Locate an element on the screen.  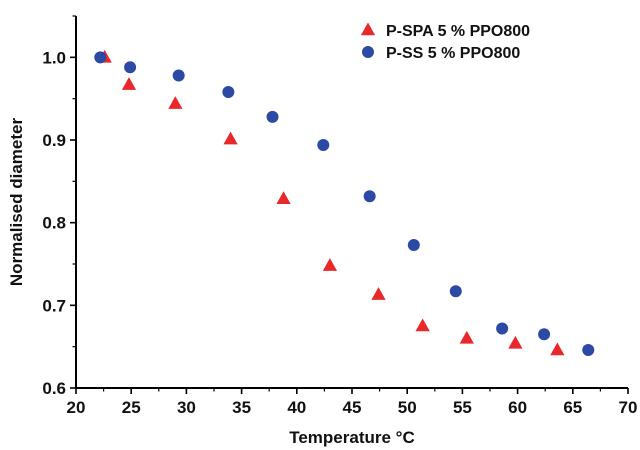
x-tick-label: 20 is located at coordinates (76, 407).